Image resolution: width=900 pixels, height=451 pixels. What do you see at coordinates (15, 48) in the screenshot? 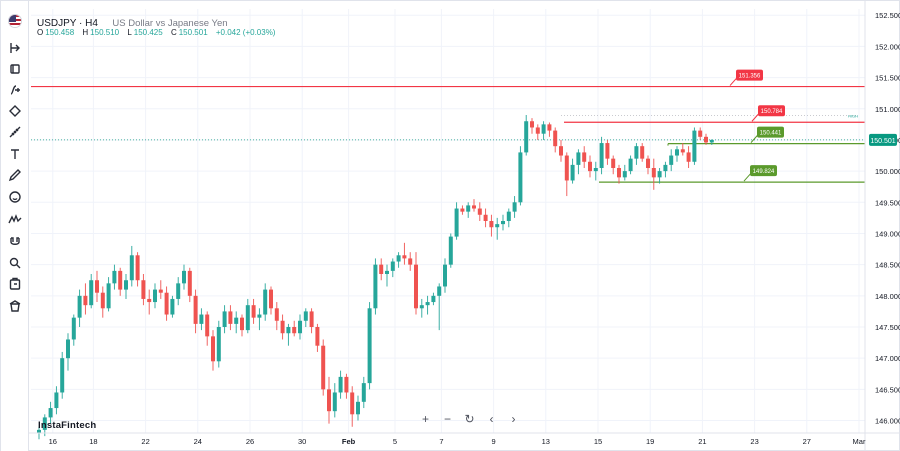
I see `crosshair-icon` at bounding box center [15, 48].